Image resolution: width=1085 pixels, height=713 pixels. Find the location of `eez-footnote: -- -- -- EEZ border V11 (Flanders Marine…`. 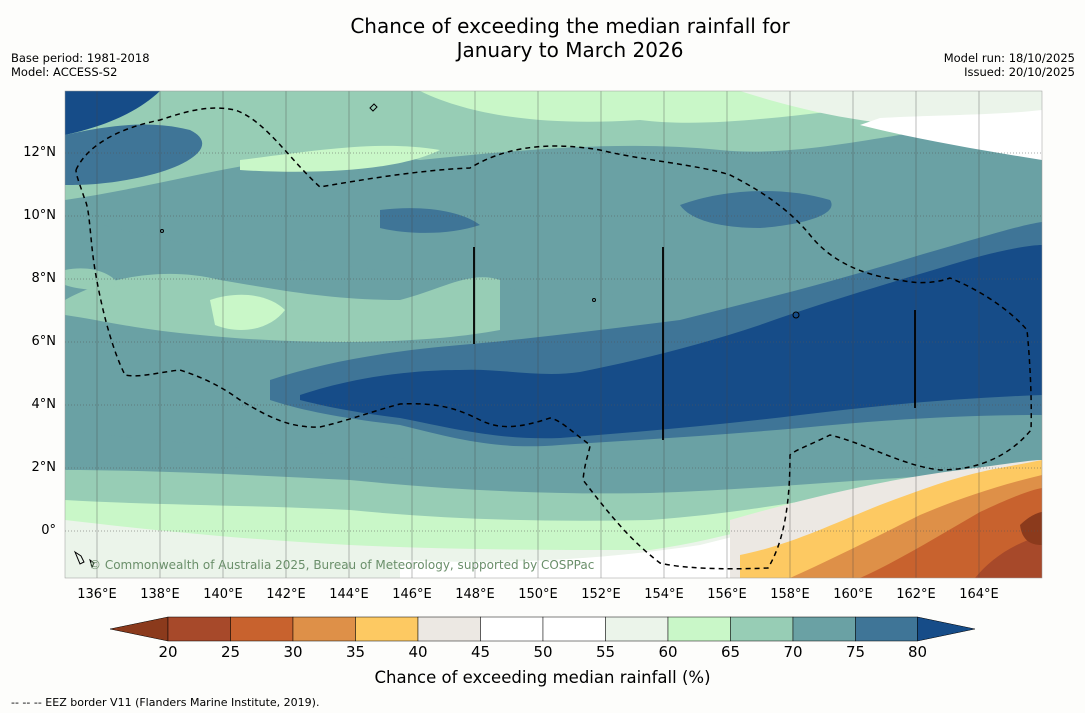

eez-footnote: -- -- -- EEZ border V11 (Flanders Marine… is located at coordinates (165, 702).